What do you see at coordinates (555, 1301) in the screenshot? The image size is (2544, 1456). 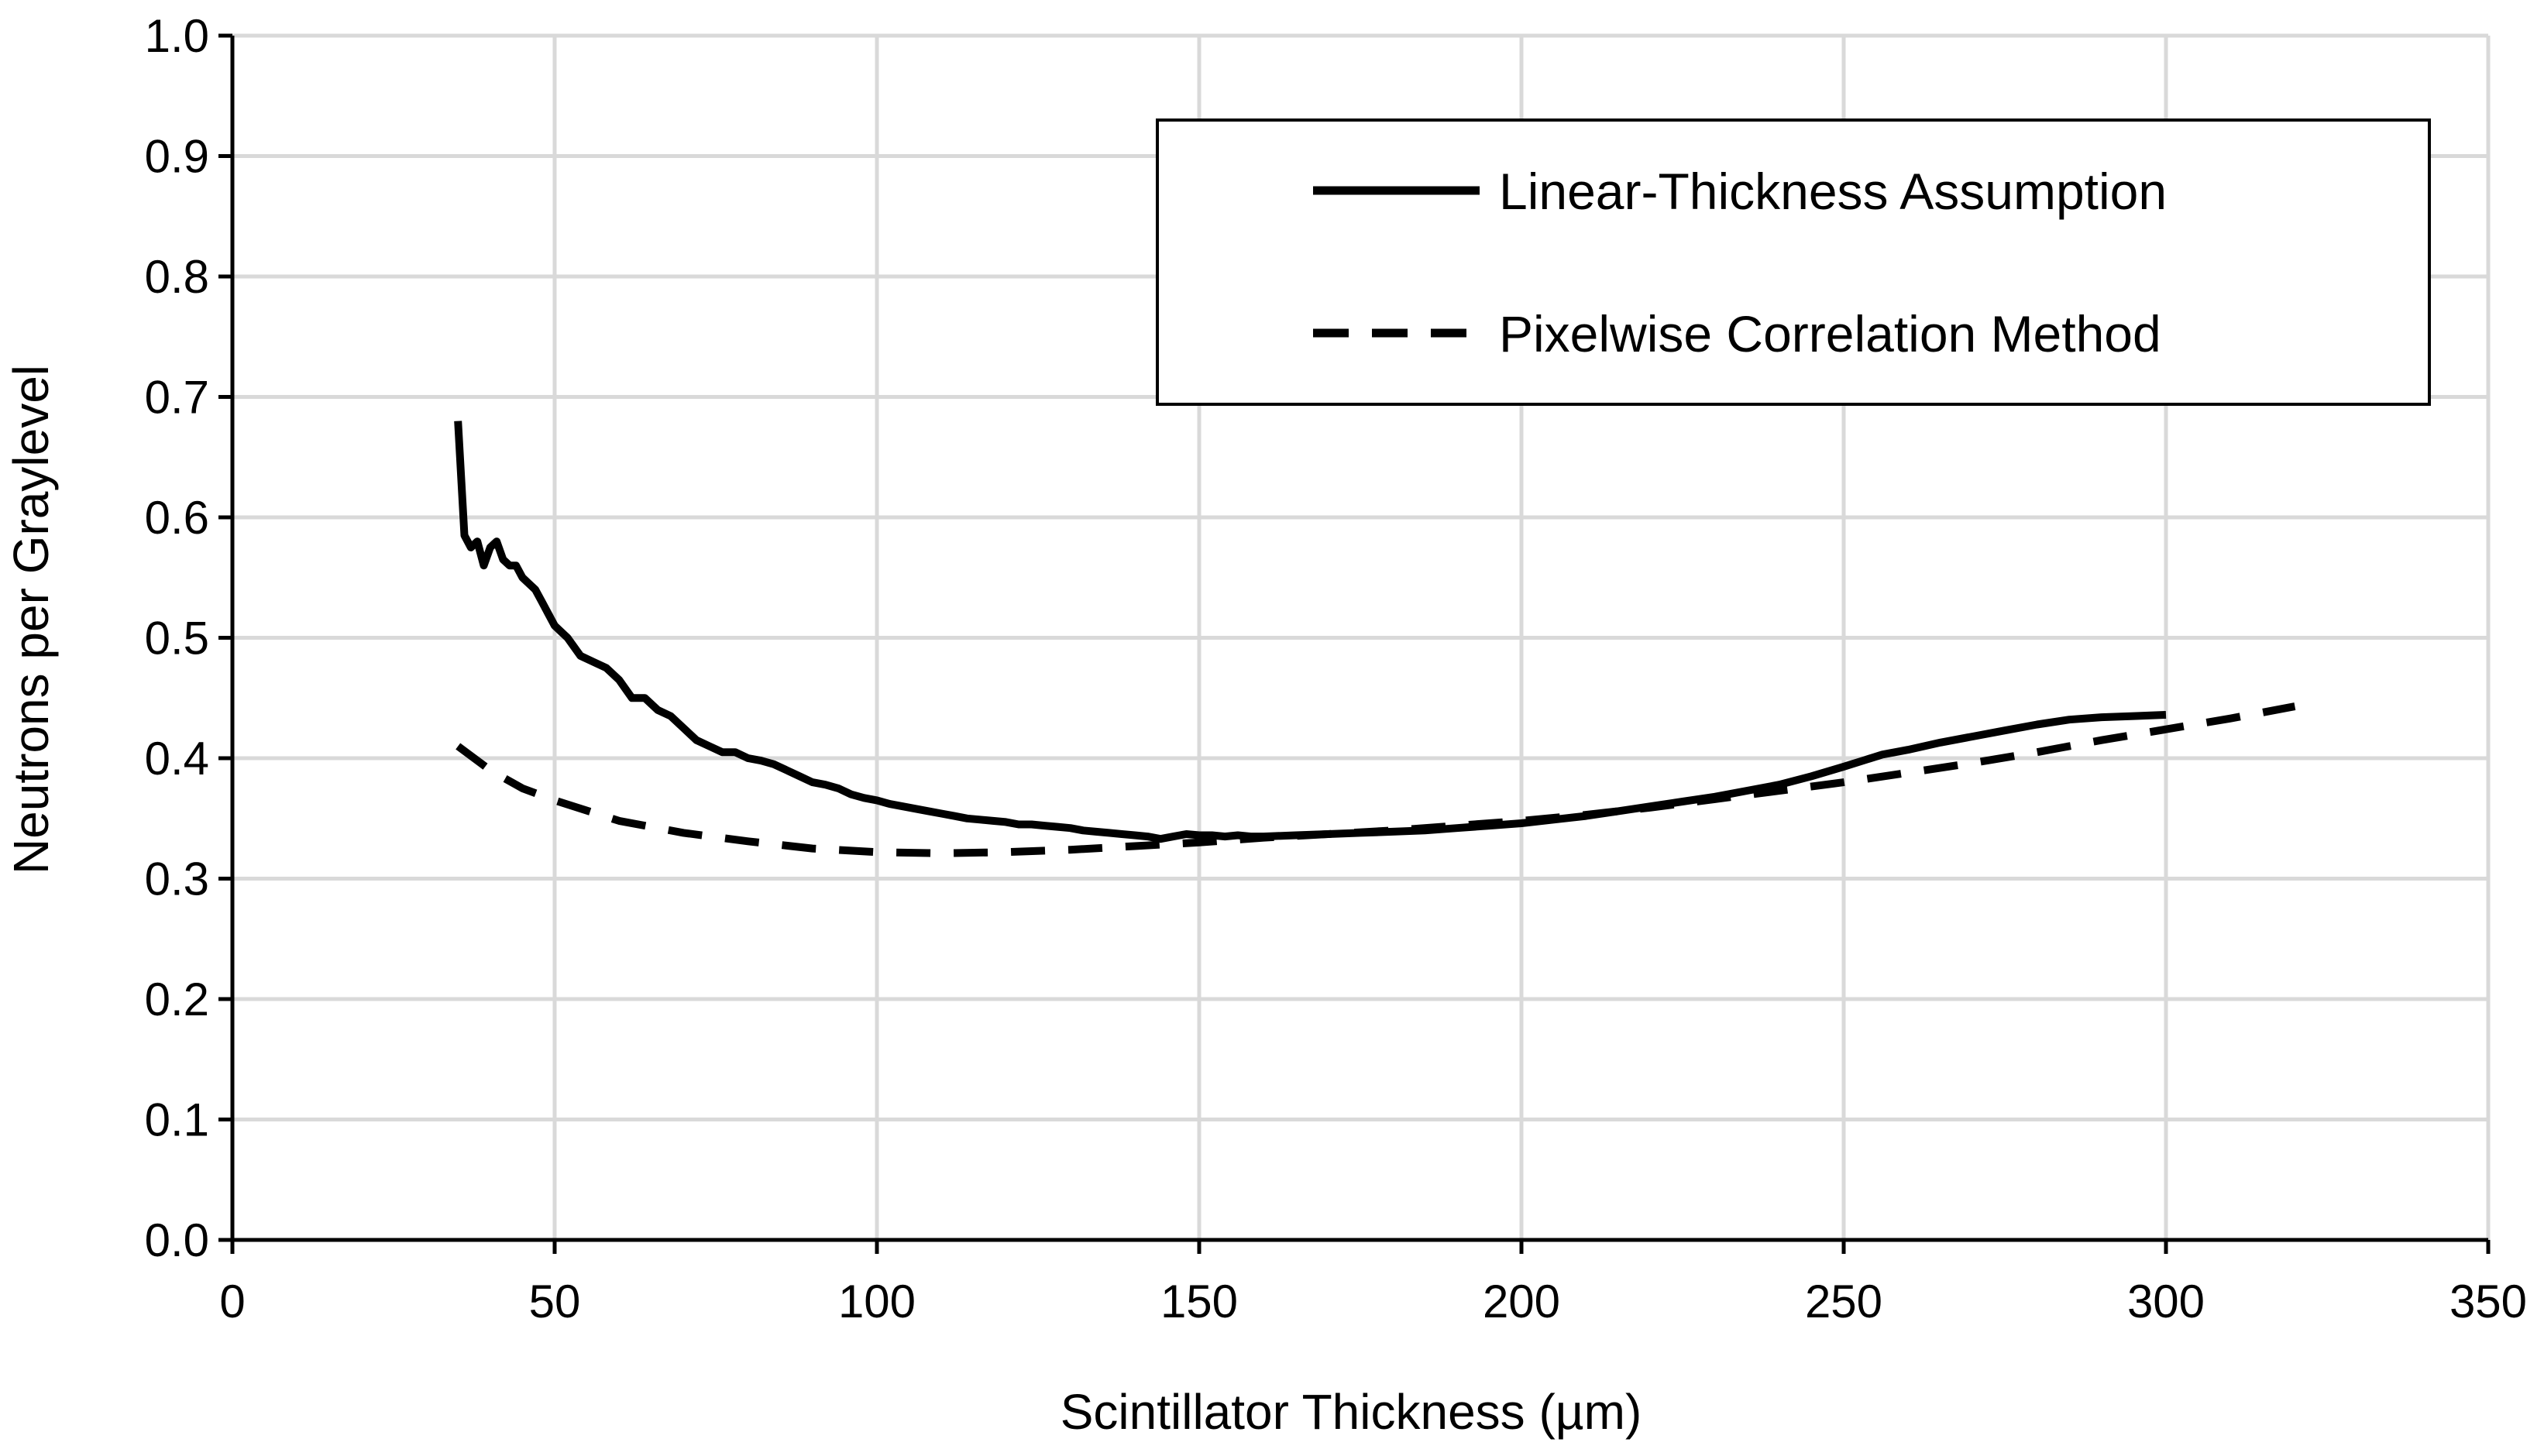 I see `x-tick-label: 50` at bounding box center [555, 1301].